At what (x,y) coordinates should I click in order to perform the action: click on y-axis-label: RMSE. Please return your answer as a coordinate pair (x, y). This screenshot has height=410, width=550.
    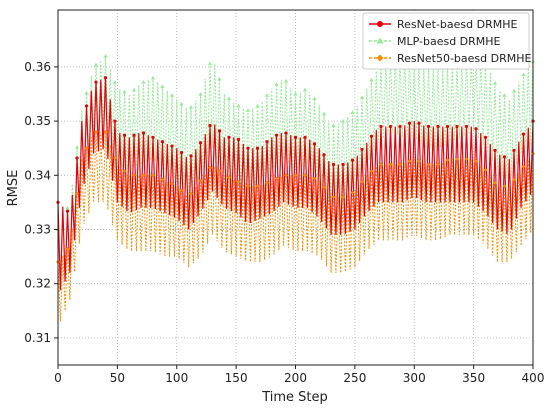
    Looking at the image, I should click on (13, 188).